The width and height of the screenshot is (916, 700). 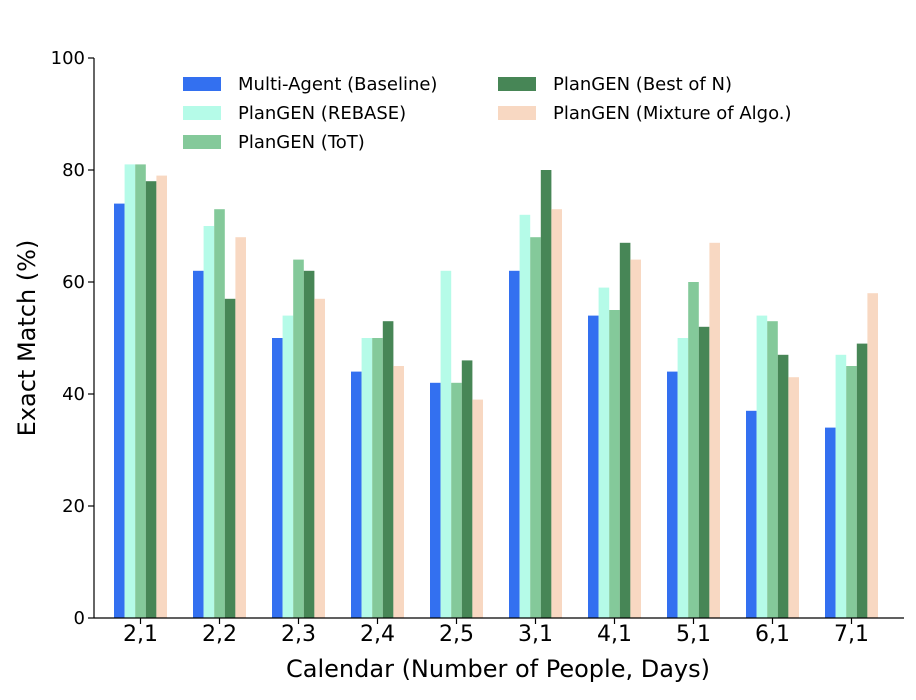 What do you see at coordinates (535, 634) in the screenshot?
I see `x-tick-label: 3,1` at bounding box center [535, 634].